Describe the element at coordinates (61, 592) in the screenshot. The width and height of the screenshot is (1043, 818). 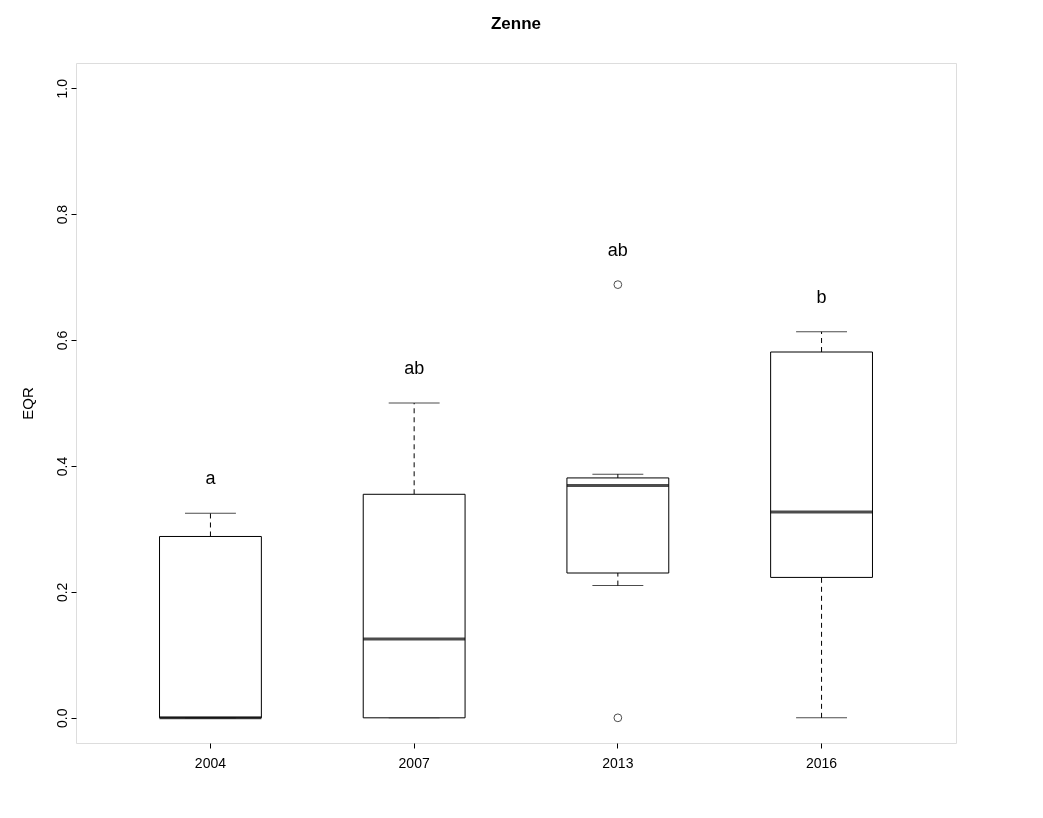
I see `y-tick-label: 0.2` at that location.